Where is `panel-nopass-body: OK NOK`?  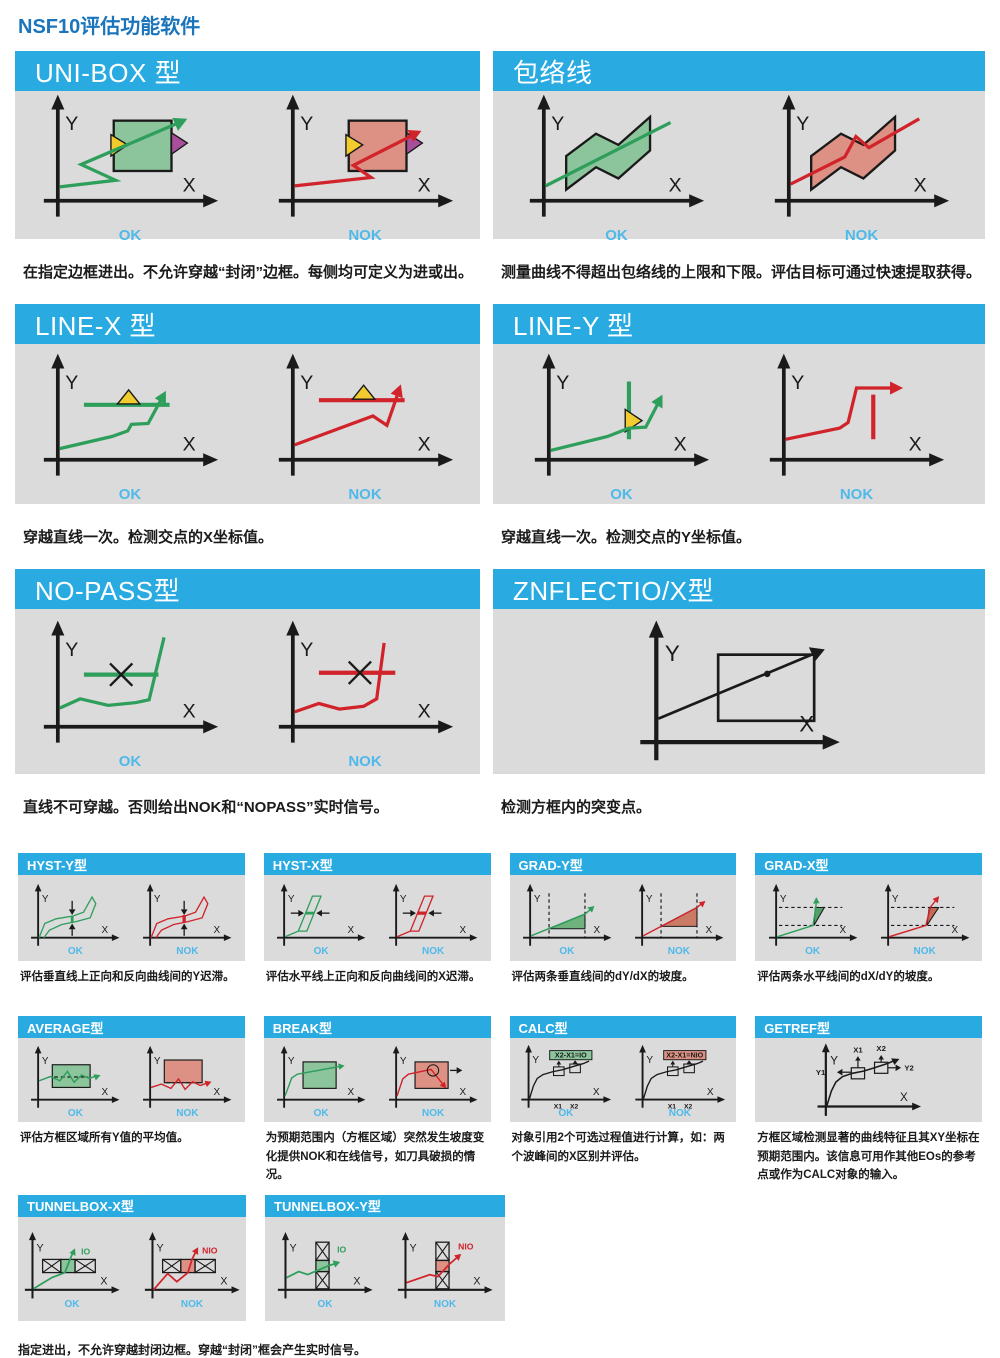 panel-nopass-body: OK NOK is located at coordinates (247, 691).